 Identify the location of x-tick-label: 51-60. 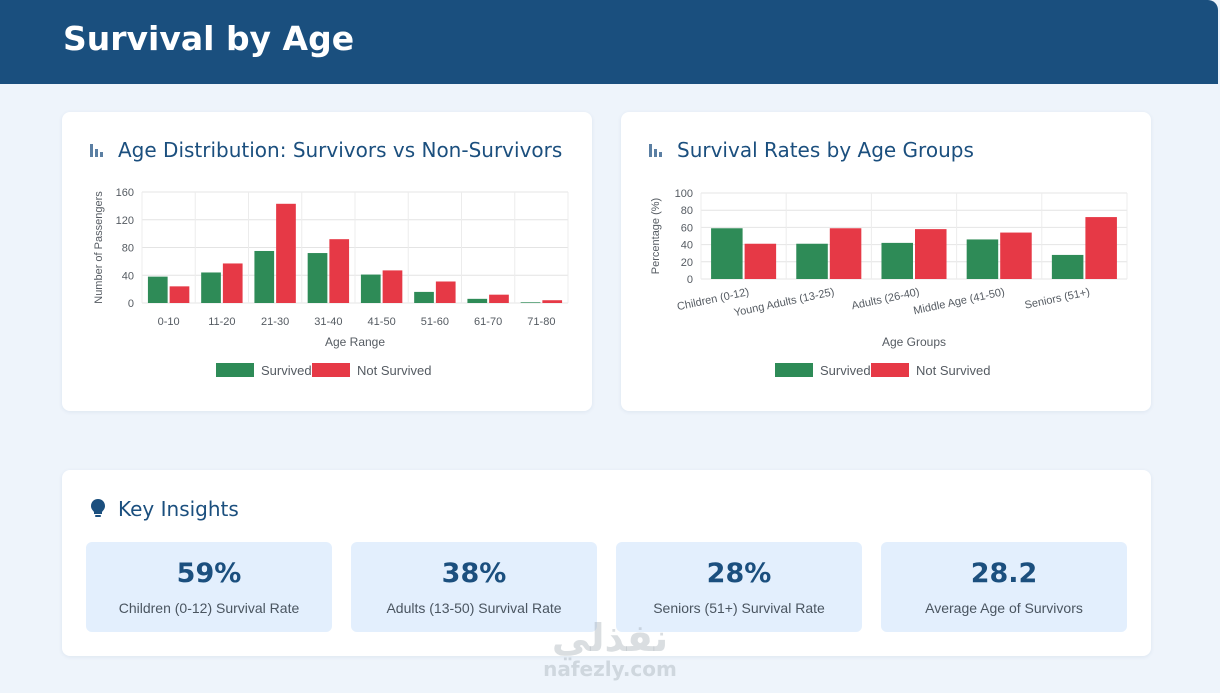
(435, 322).